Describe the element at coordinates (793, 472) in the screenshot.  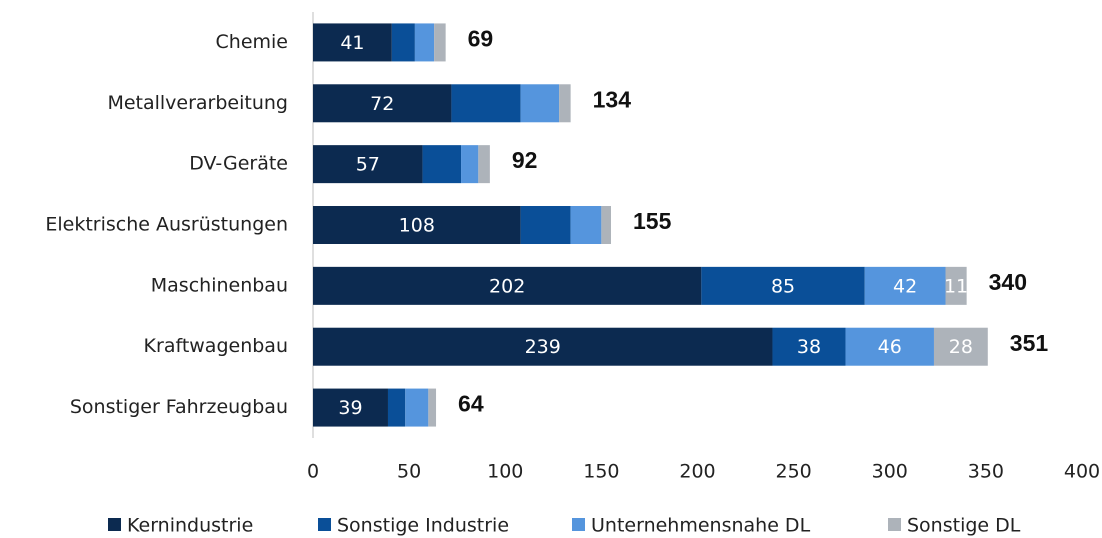
I see `x-tick-label: 250` at that location.